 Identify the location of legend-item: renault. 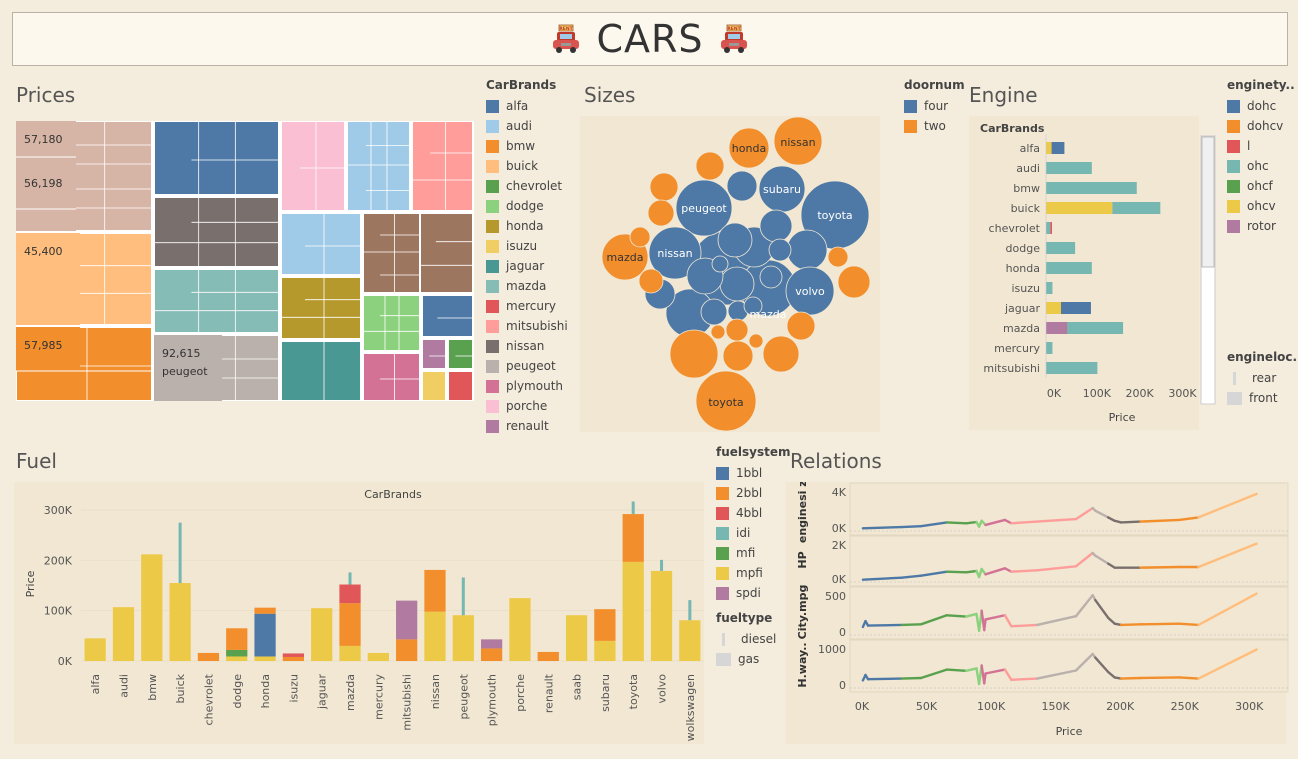
(531, 426).